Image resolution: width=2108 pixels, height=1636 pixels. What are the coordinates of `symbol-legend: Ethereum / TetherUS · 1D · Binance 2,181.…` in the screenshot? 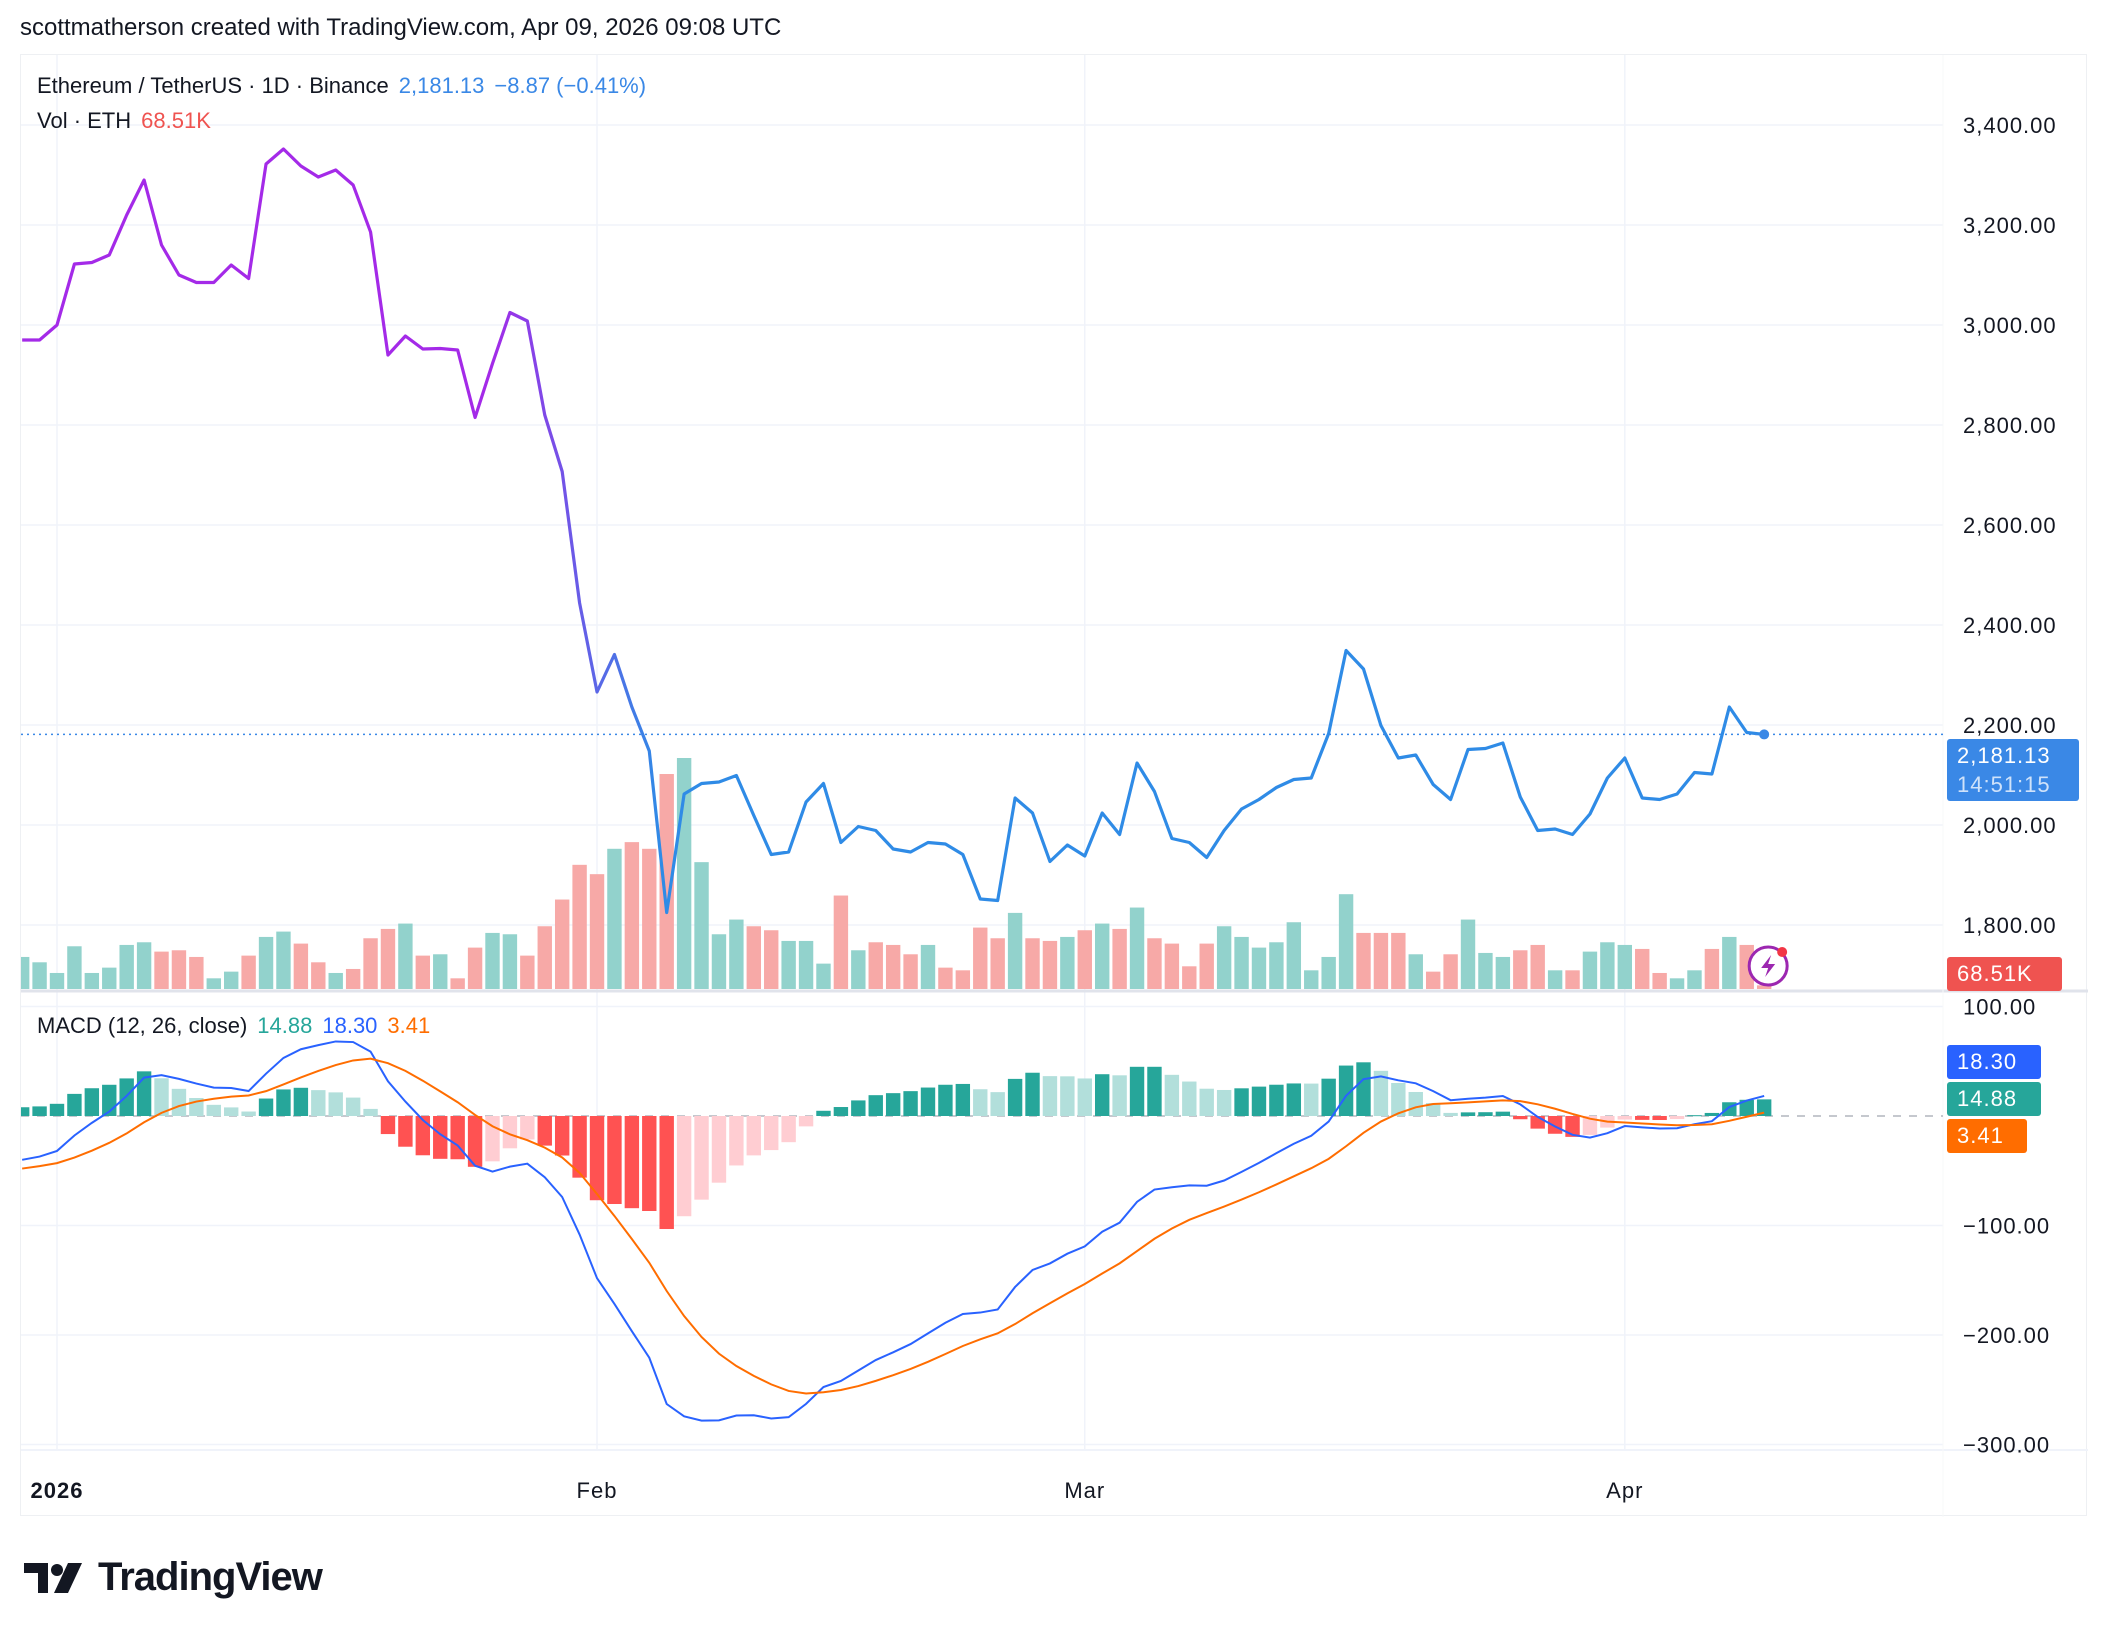 It's located at (346, 86).